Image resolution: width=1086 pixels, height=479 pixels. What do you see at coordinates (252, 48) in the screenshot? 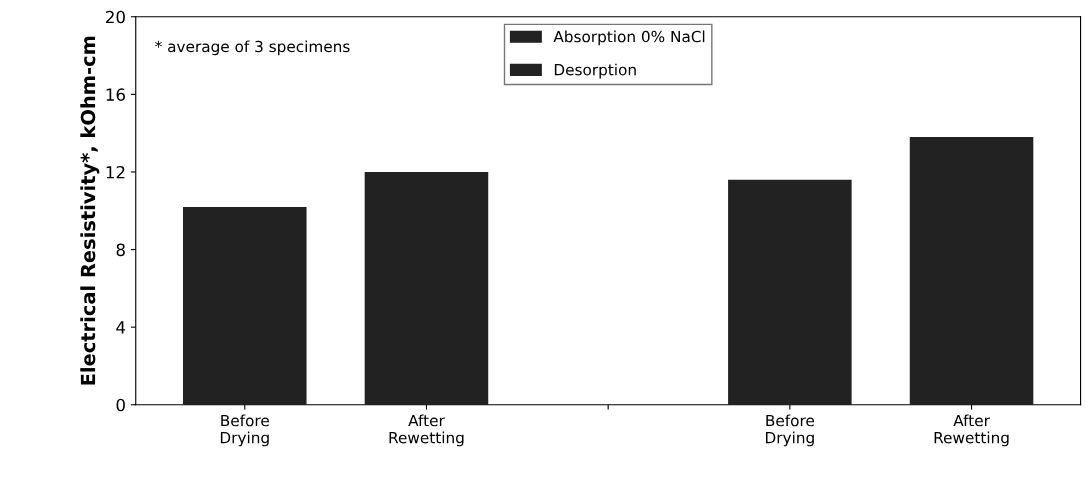
I see `annotation: * average of 3 specimens` at bounding box center [252, 48].